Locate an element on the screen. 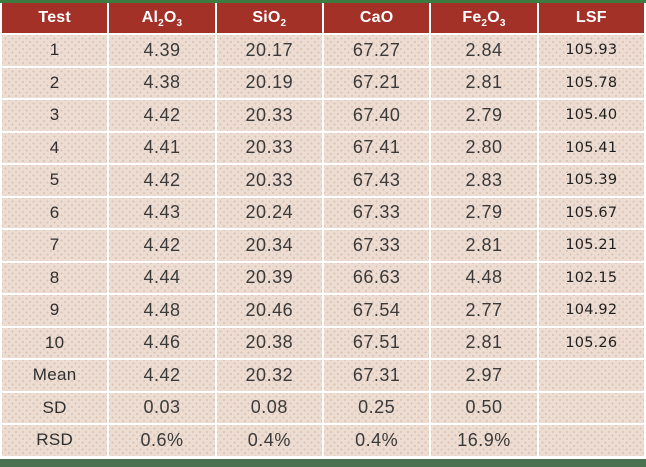 The height and width of the screenshot is (467, 646). lsf-value: 105.40 is located at coordinates (591, 115).